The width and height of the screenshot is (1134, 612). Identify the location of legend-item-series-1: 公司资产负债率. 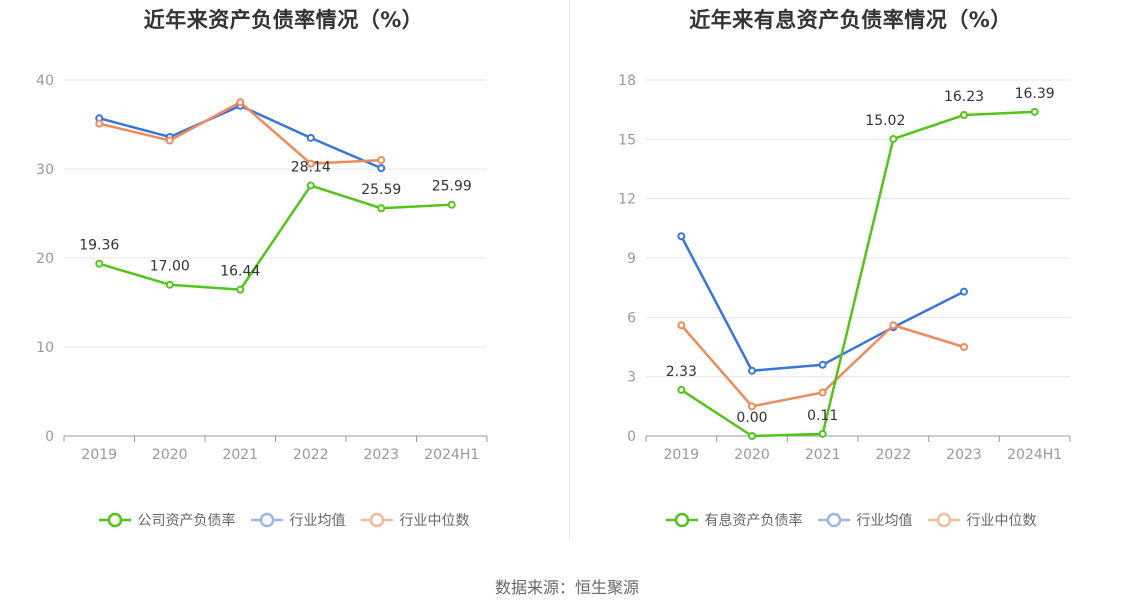
(167, 520).